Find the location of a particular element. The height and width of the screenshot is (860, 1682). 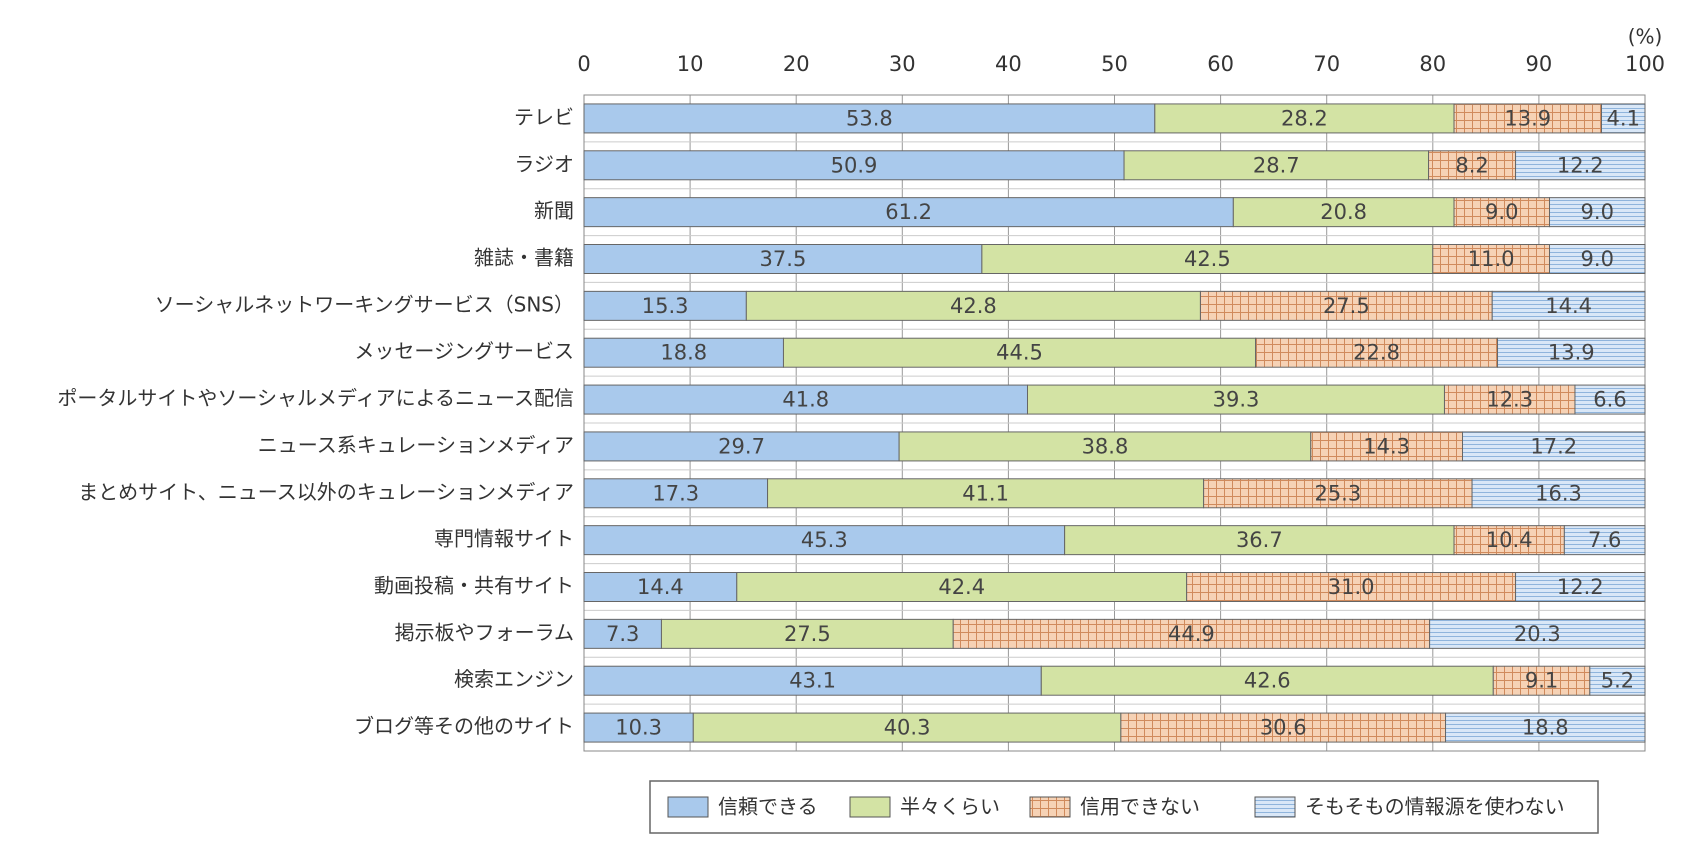

x-tick-label: 30 is located at coordinates (902, 64).